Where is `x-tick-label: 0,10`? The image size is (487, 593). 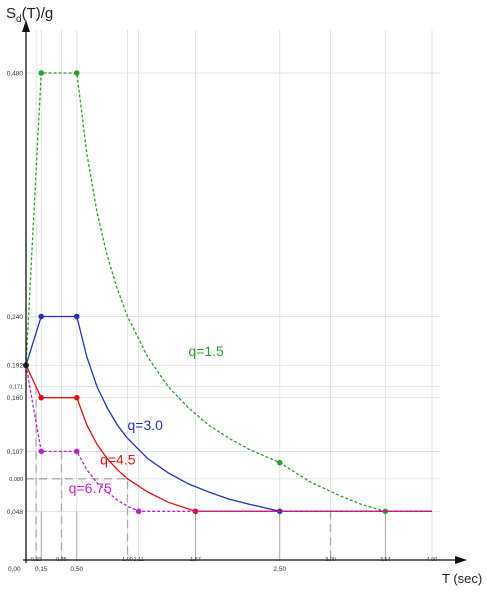
x-tick-label: 0,10 is located at coordinates (36, 560).